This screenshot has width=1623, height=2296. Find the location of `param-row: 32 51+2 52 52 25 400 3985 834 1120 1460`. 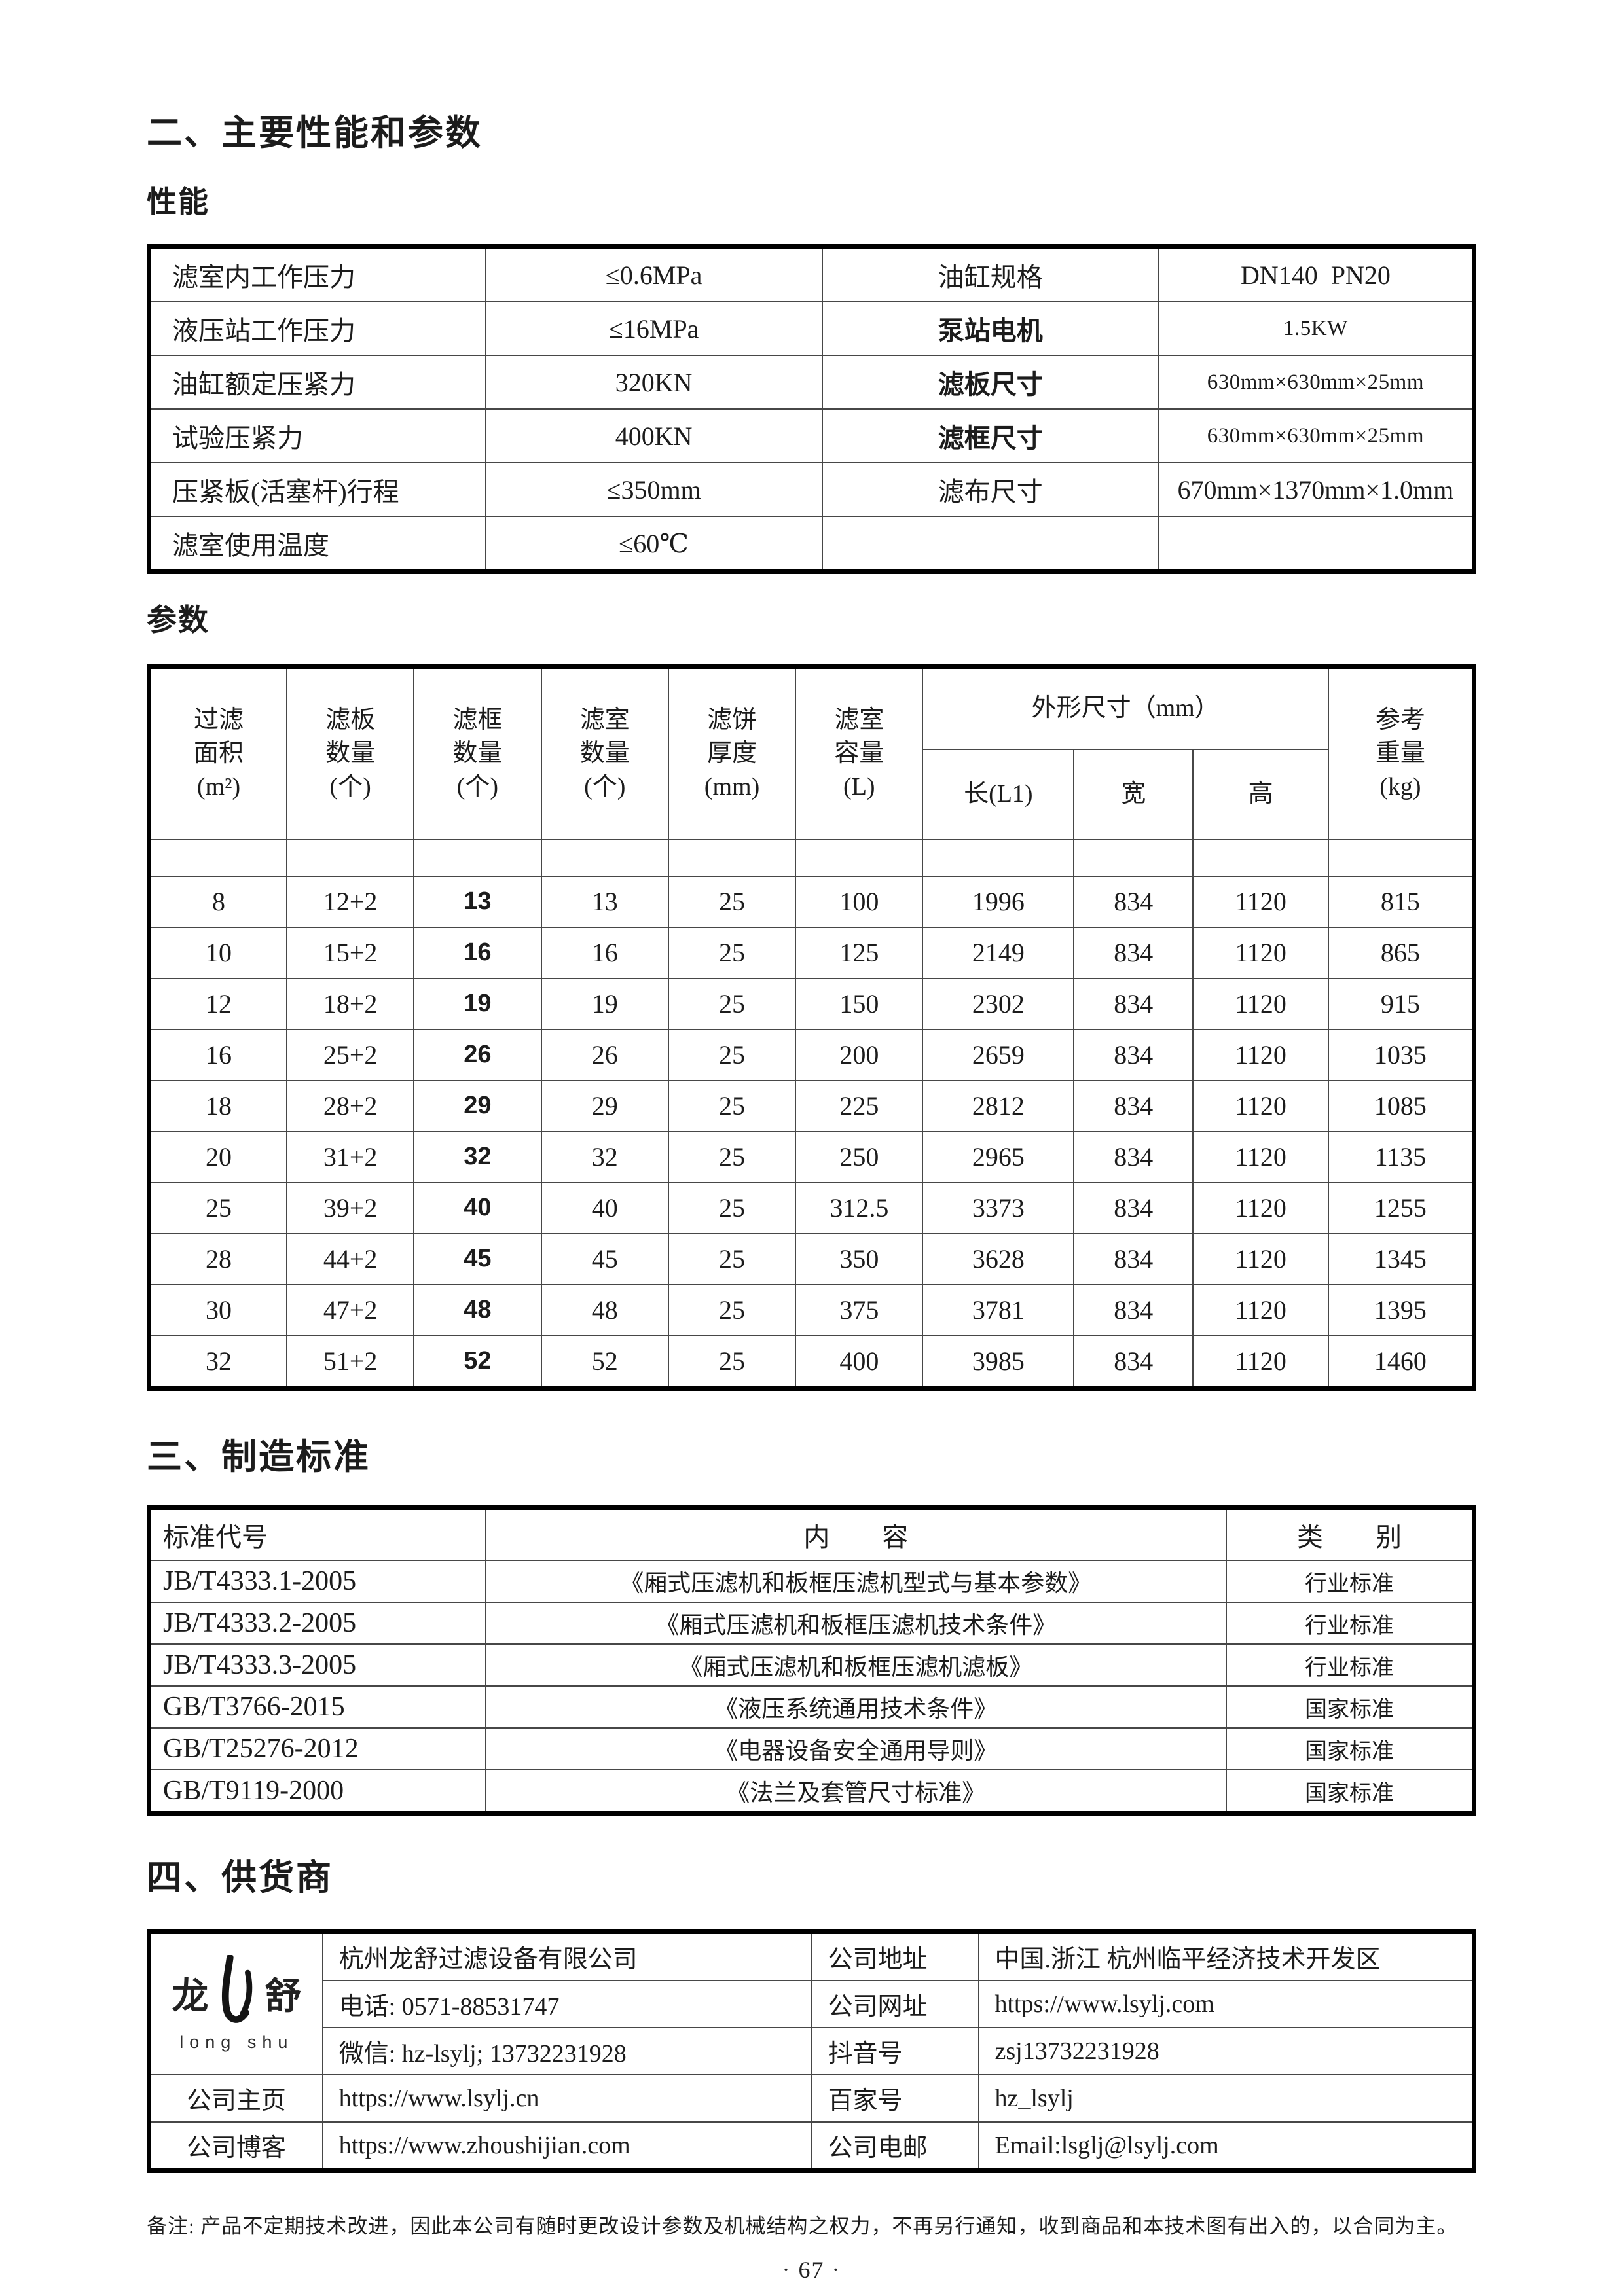

param-row: 32 51+2 52 52 25 400 3985 834 1120 1460 is located at coordinates (811, 1362).